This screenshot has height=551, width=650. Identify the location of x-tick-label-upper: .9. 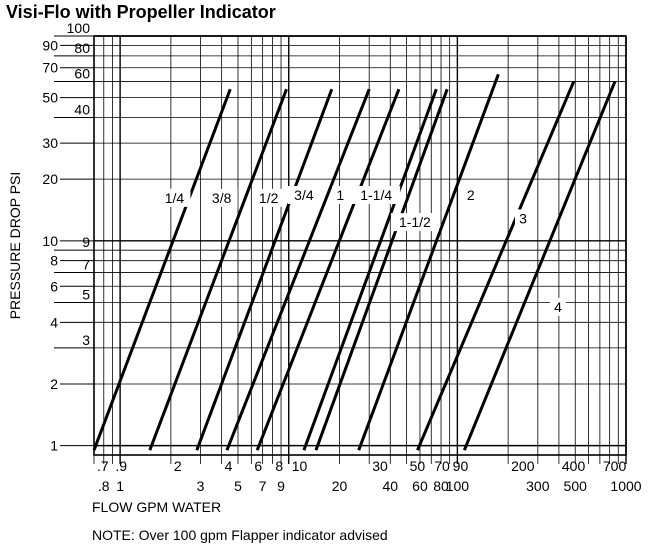
(121, 466).